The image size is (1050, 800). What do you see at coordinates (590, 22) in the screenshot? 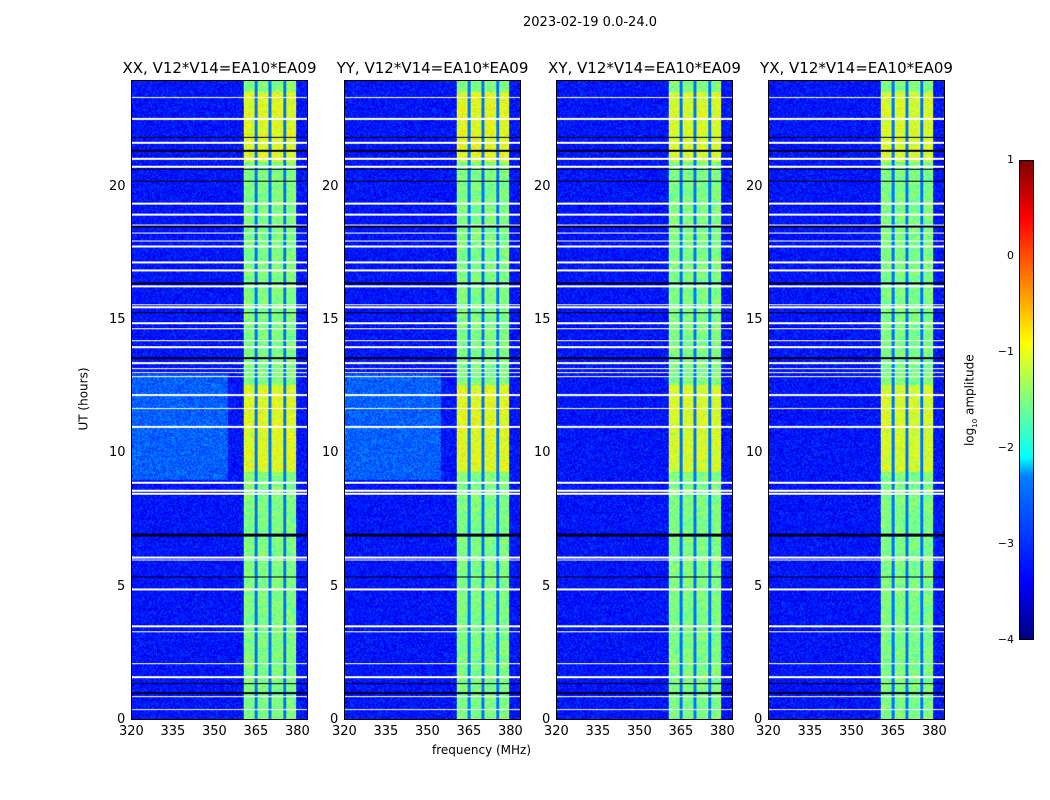
I see `figure-title: 2023-02-19 0.0-24.0` at bounding box center [590, 22].